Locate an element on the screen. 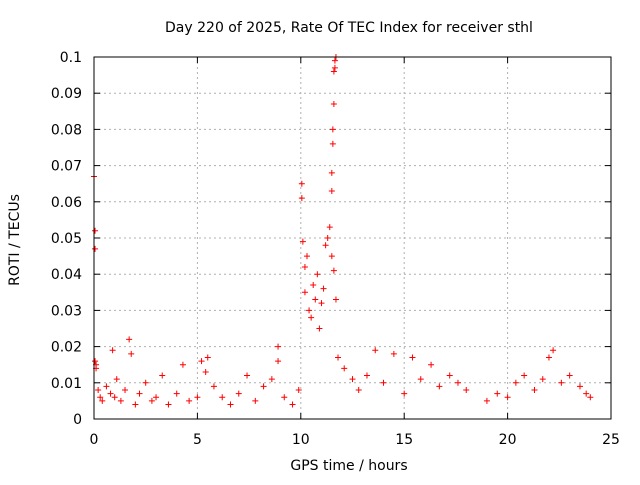 The image size is (640, 485). y-tick-label: 0.07 is located at coordinates (66, 167).